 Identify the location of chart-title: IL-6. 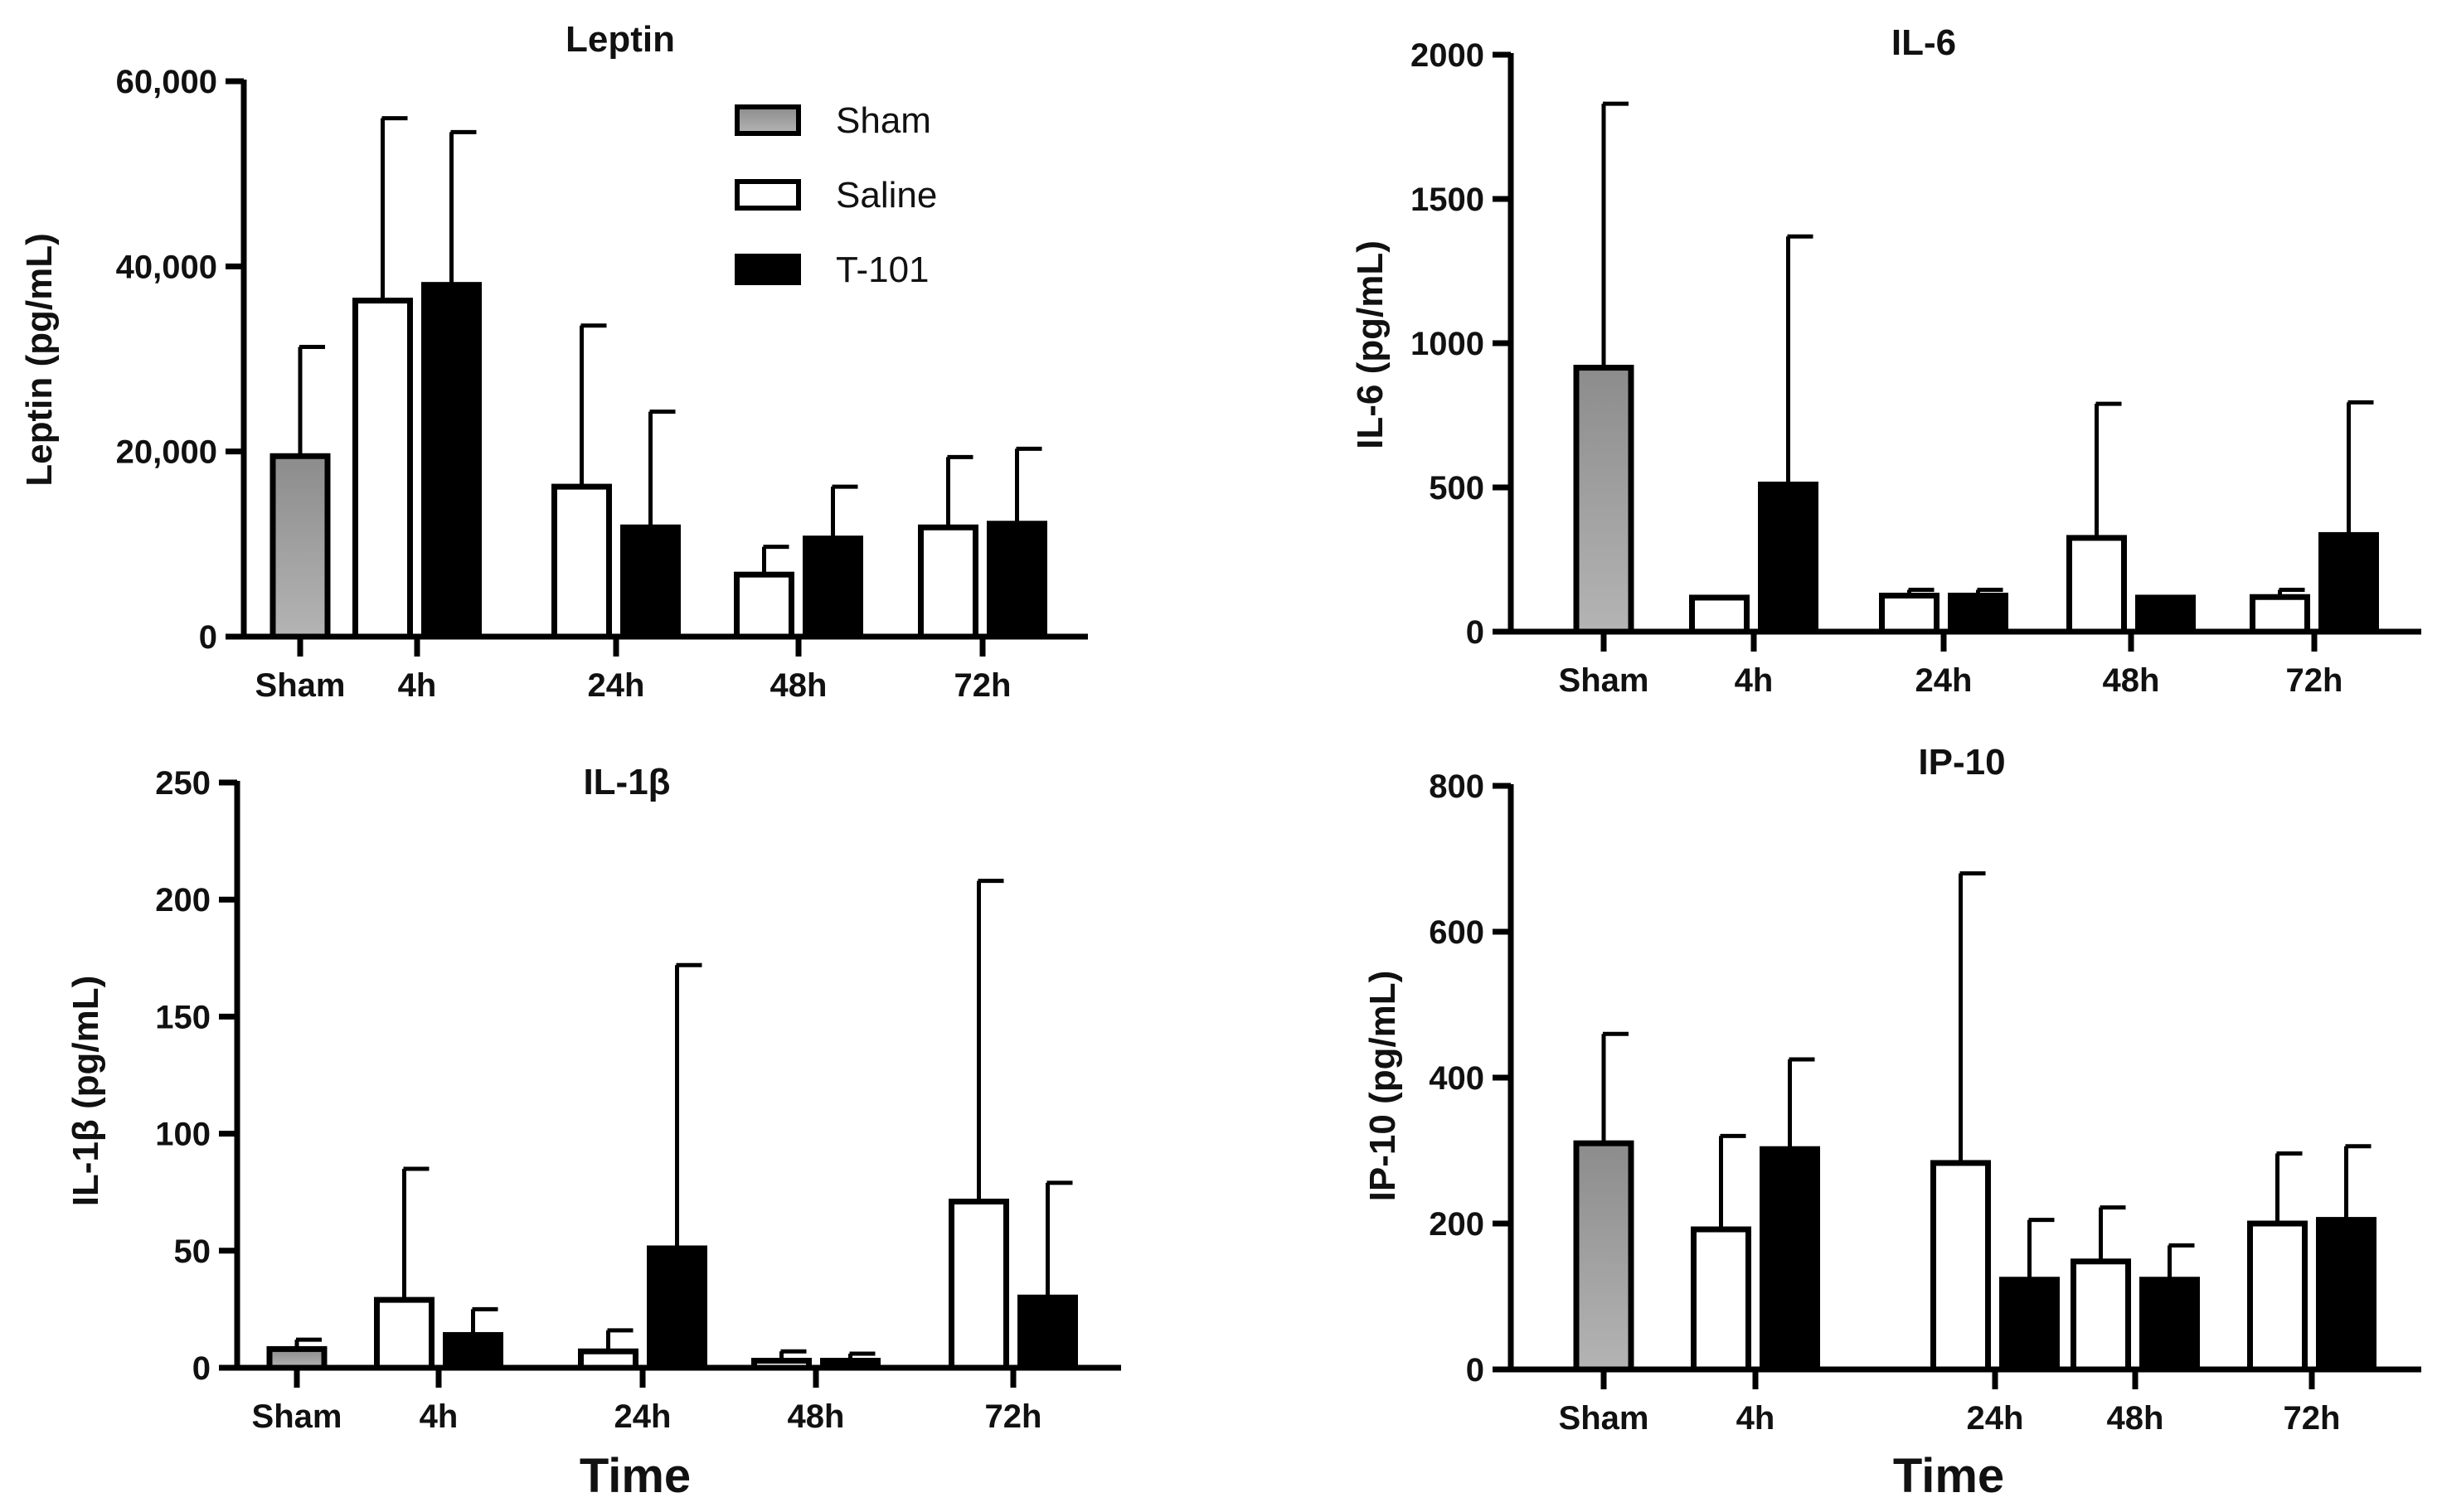
(1924, 42).